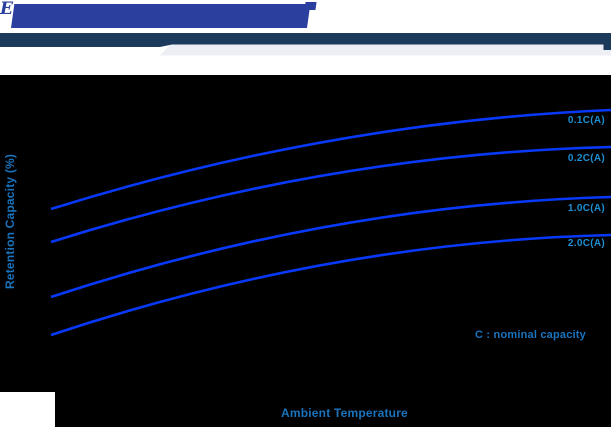 Image resolution: width=611 pixels, height=442 pixels. I want to click on header-divider-bar, so click(305, 44).